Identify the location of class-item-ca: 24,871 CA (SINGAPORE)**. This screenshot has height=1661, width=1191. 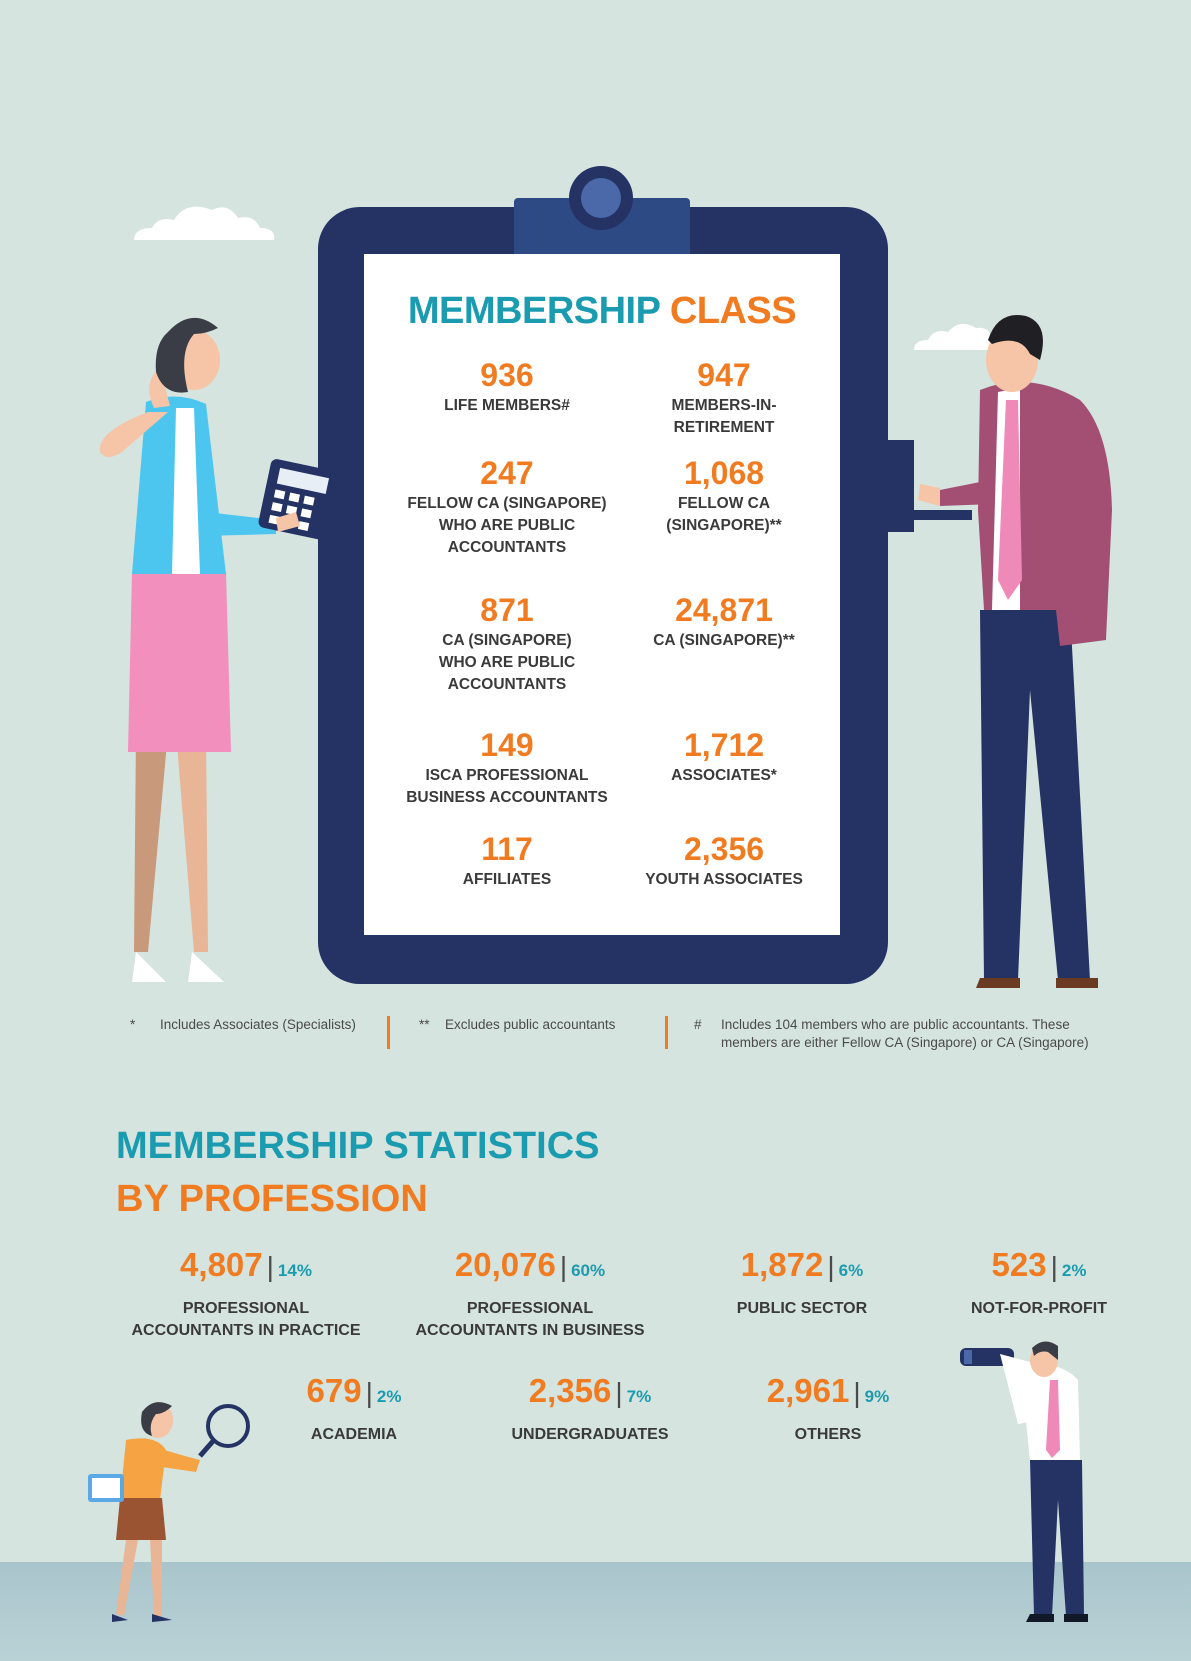
(724, 622).